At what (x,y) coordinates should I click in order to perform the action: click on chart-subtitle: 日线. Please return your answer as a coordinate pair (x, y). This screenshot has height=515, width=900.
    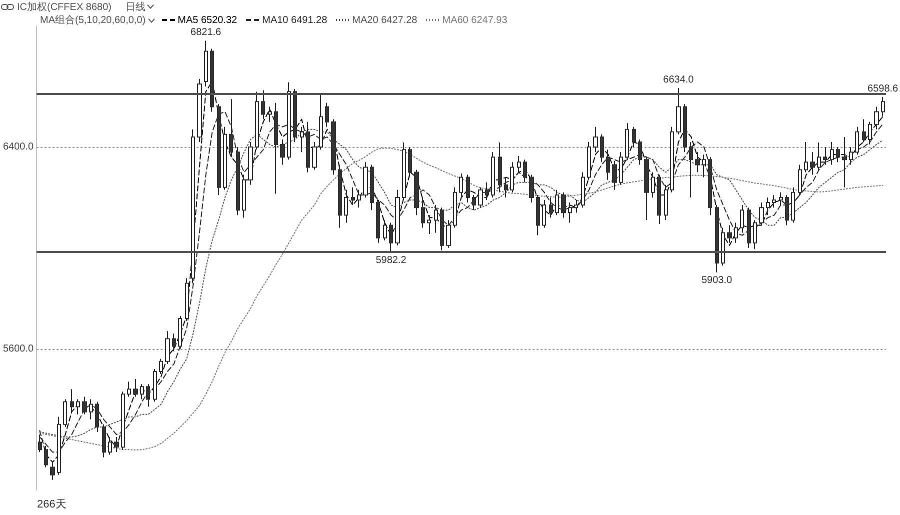
    Looking at the image, I should click on (135, 7).